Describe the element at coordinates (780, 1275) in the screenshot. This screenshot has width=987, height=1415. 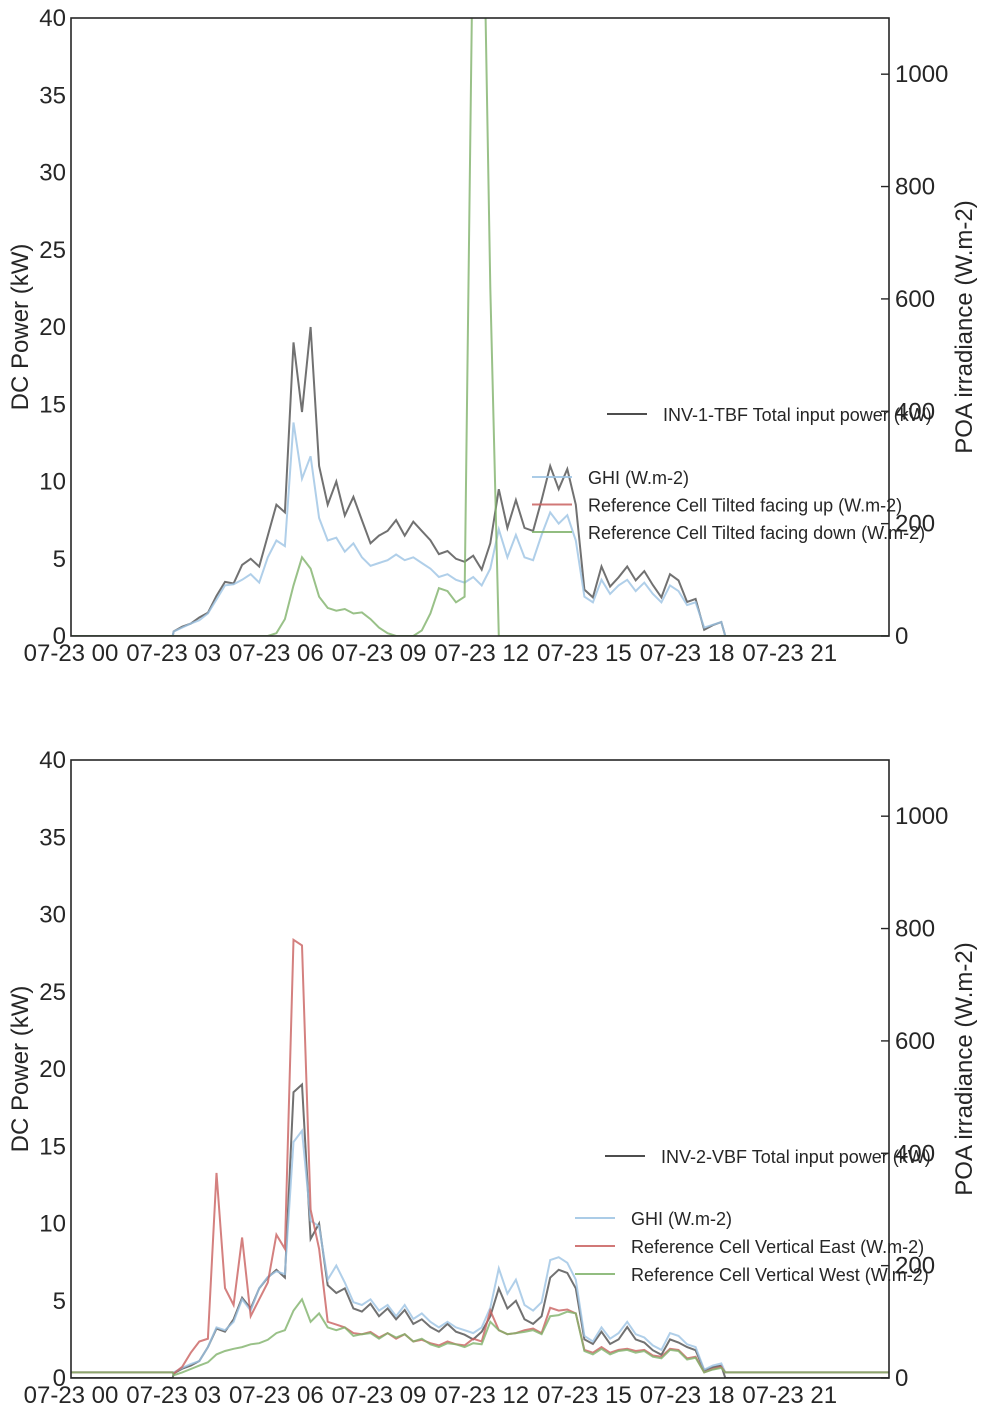
I see `legend-label: Reference Cell Vertical West (W.m-2)` at that location.